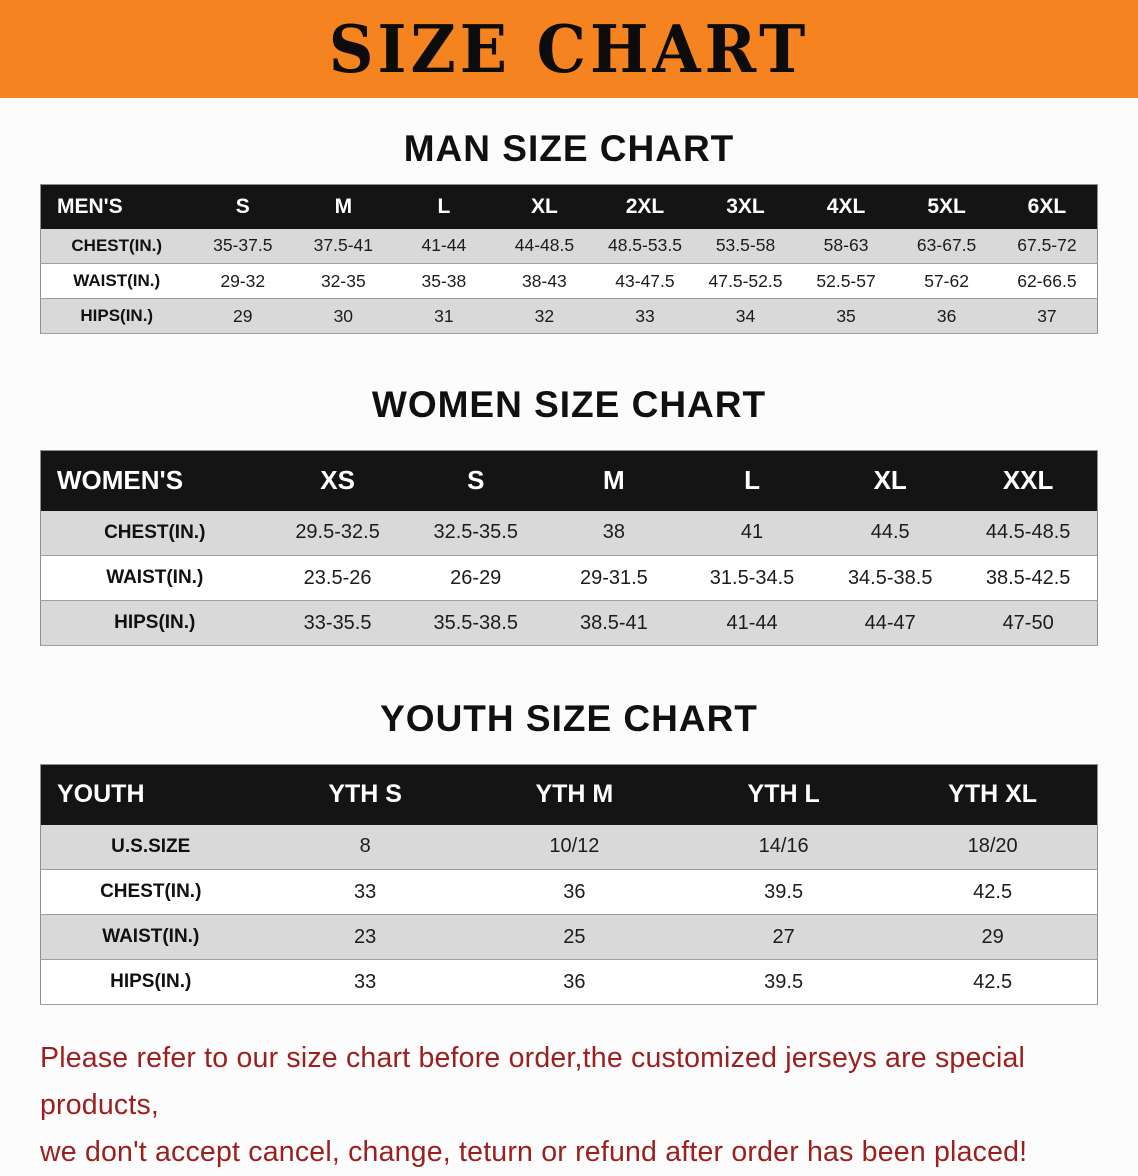  What do you see at coordinates (337, 480) in the screenshot?
I see `size-header-cell: XS` at bounding box center [337, 480].